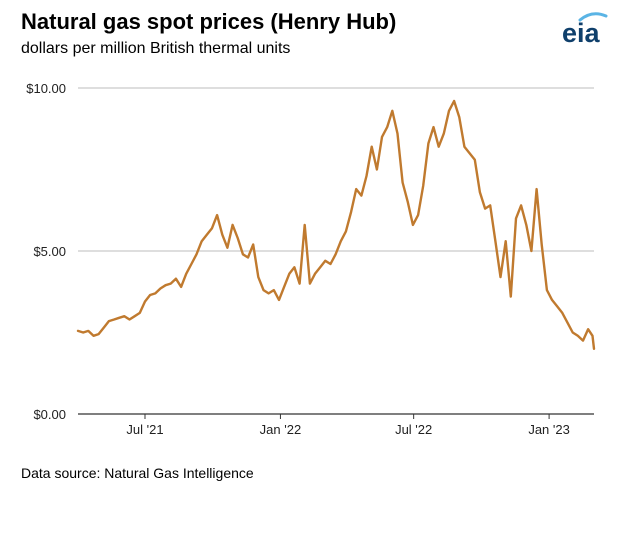 This screenshot has height=553, width=626. I want to click on x-axis: Jul '21 Jan '22 Jul '22 Jan '23, so click(336, 425).